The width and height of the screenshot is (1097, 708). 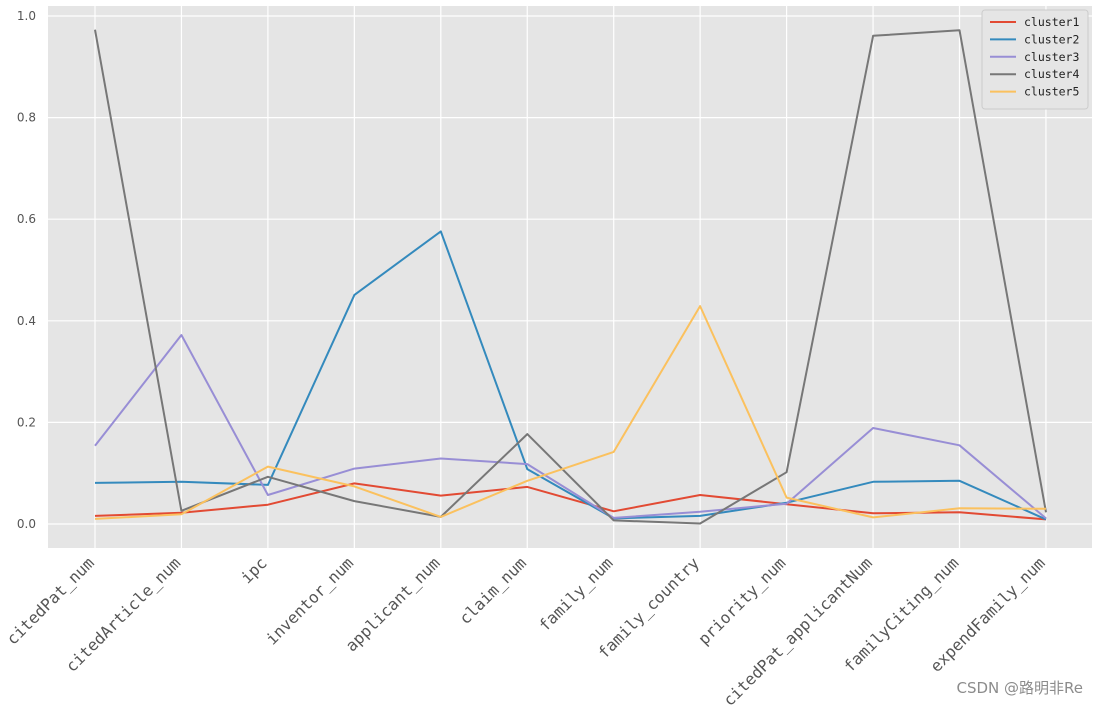 What do you see at coordinates (26, 270) in the screenshot?
I see `y-axis: 0.0 0.2 0.4 0.6 0.8 1.0` at bounding box center [26, 270].